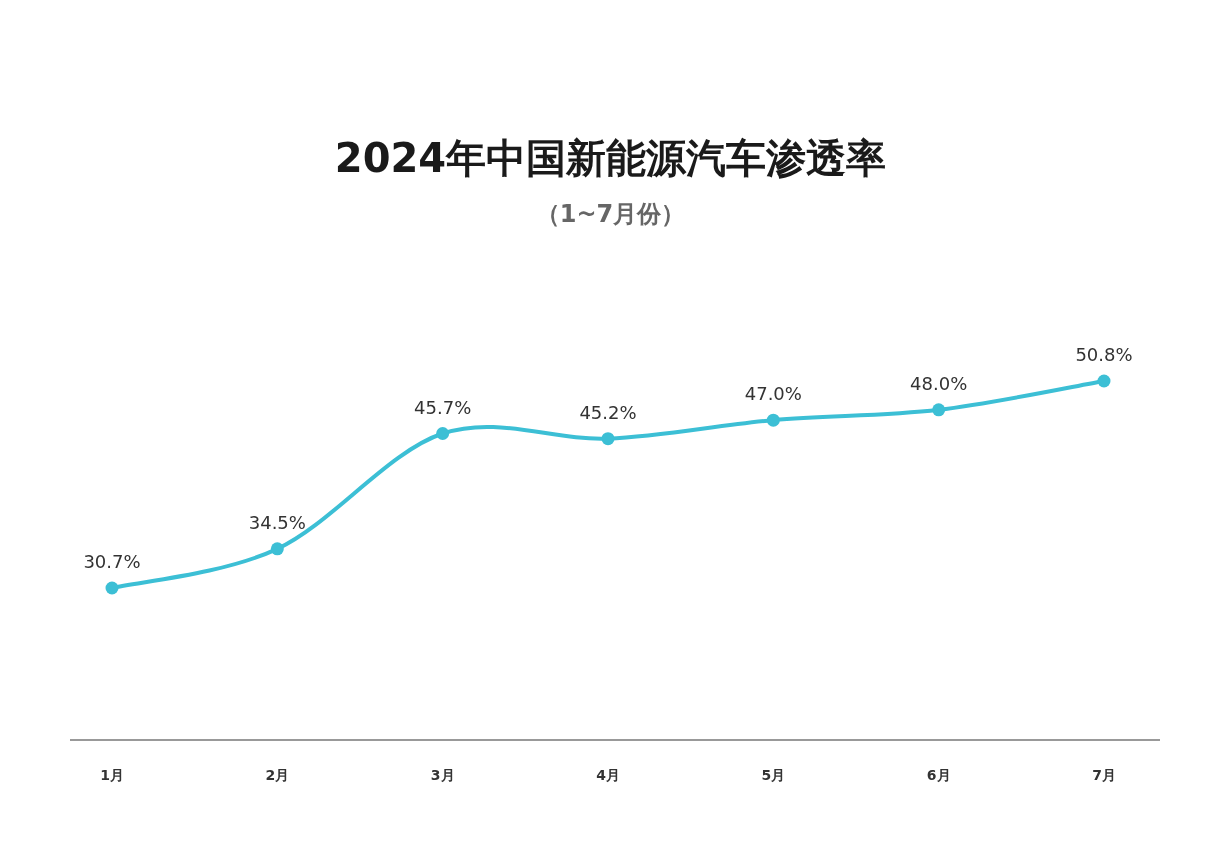 This screenshot has height=841, width=1221. I want to click on data-label: 45.2%, so click(608, 412).